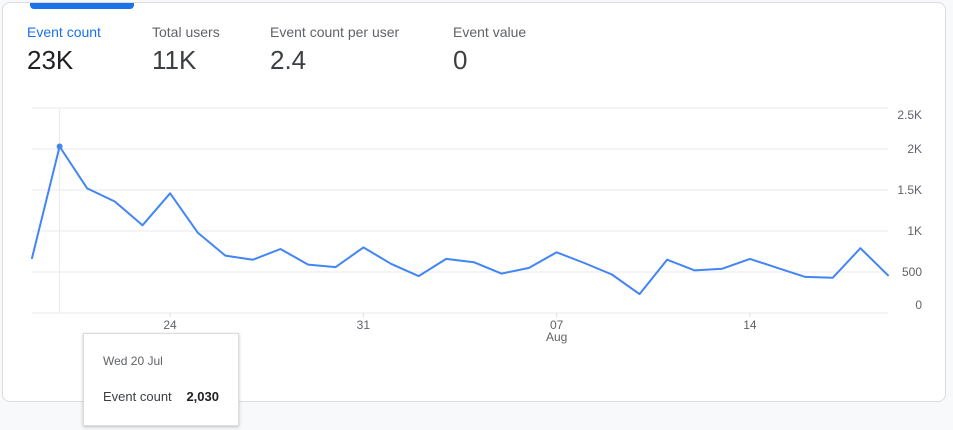 The height and width of the screenshot is (430, 953). Describe the element at coordinates (334, 50) in the screenshot. I see `metric-tab-event-count-per-user: Event count per user 2.4` at that location.